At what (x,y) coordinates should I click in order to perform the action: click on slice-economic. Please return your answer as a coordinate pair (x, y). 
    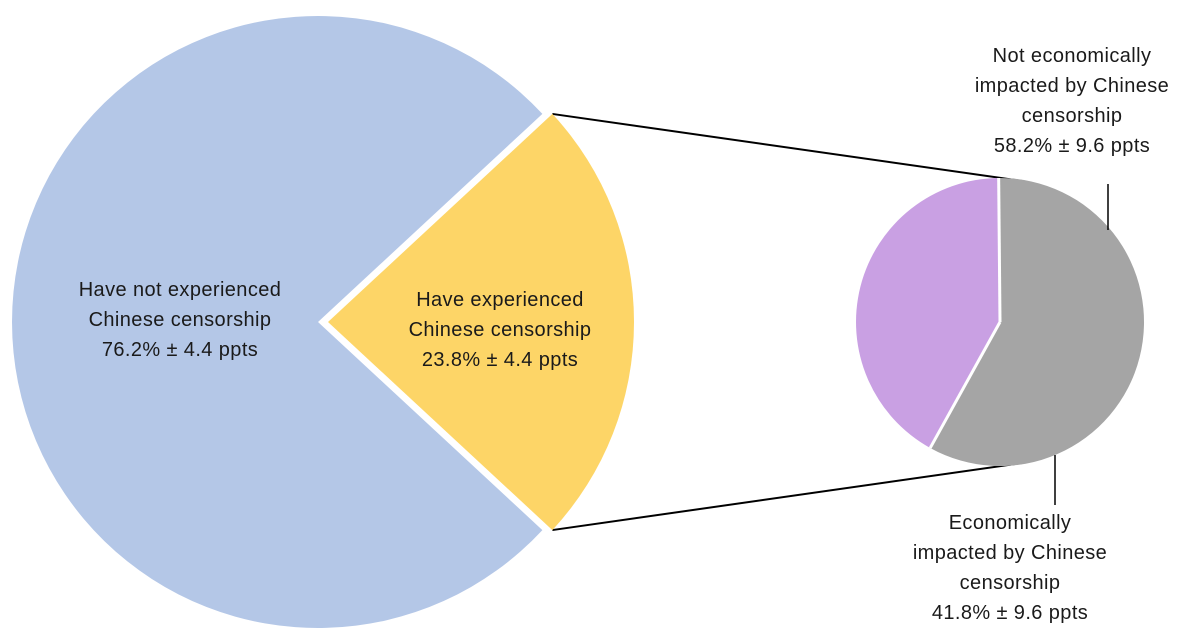
    Looking at the image, I should click on (928, 313).